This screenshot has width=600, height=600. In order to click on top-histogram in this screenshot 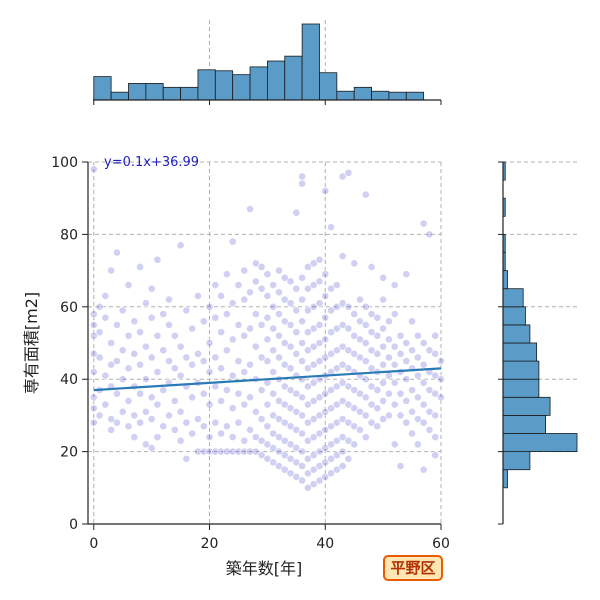, I will do `click(267, 62)`.